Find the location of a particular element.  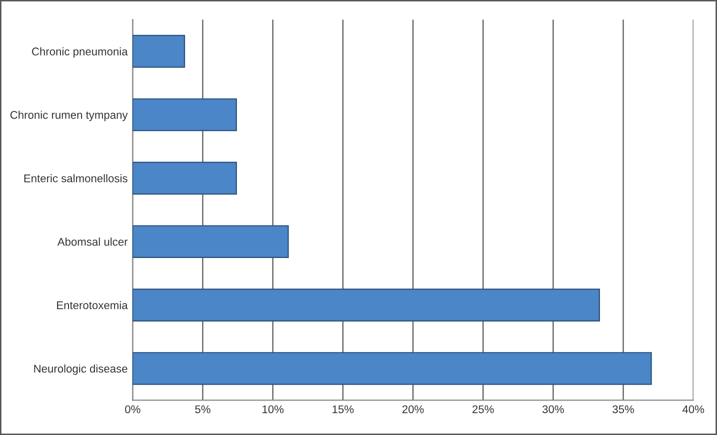

x-tick-label: 15% is located at coordinates (343, 409).